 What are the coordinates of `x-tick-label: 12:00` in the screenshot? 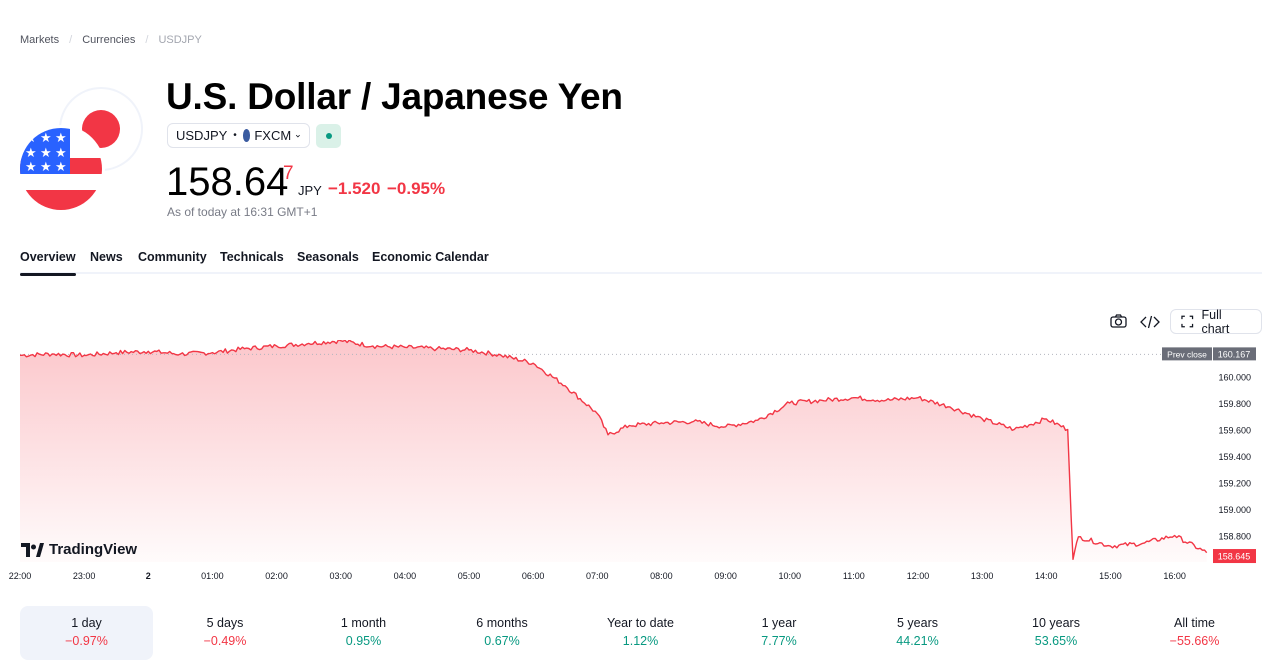 It's located at (918, 576).